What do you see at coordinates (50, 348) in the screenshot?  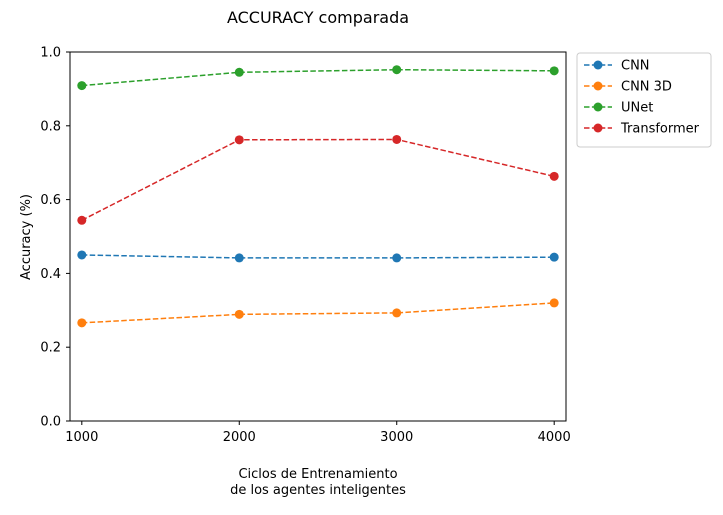 I see `y-tick-label: 0.2` at bounding box center [50, 348].